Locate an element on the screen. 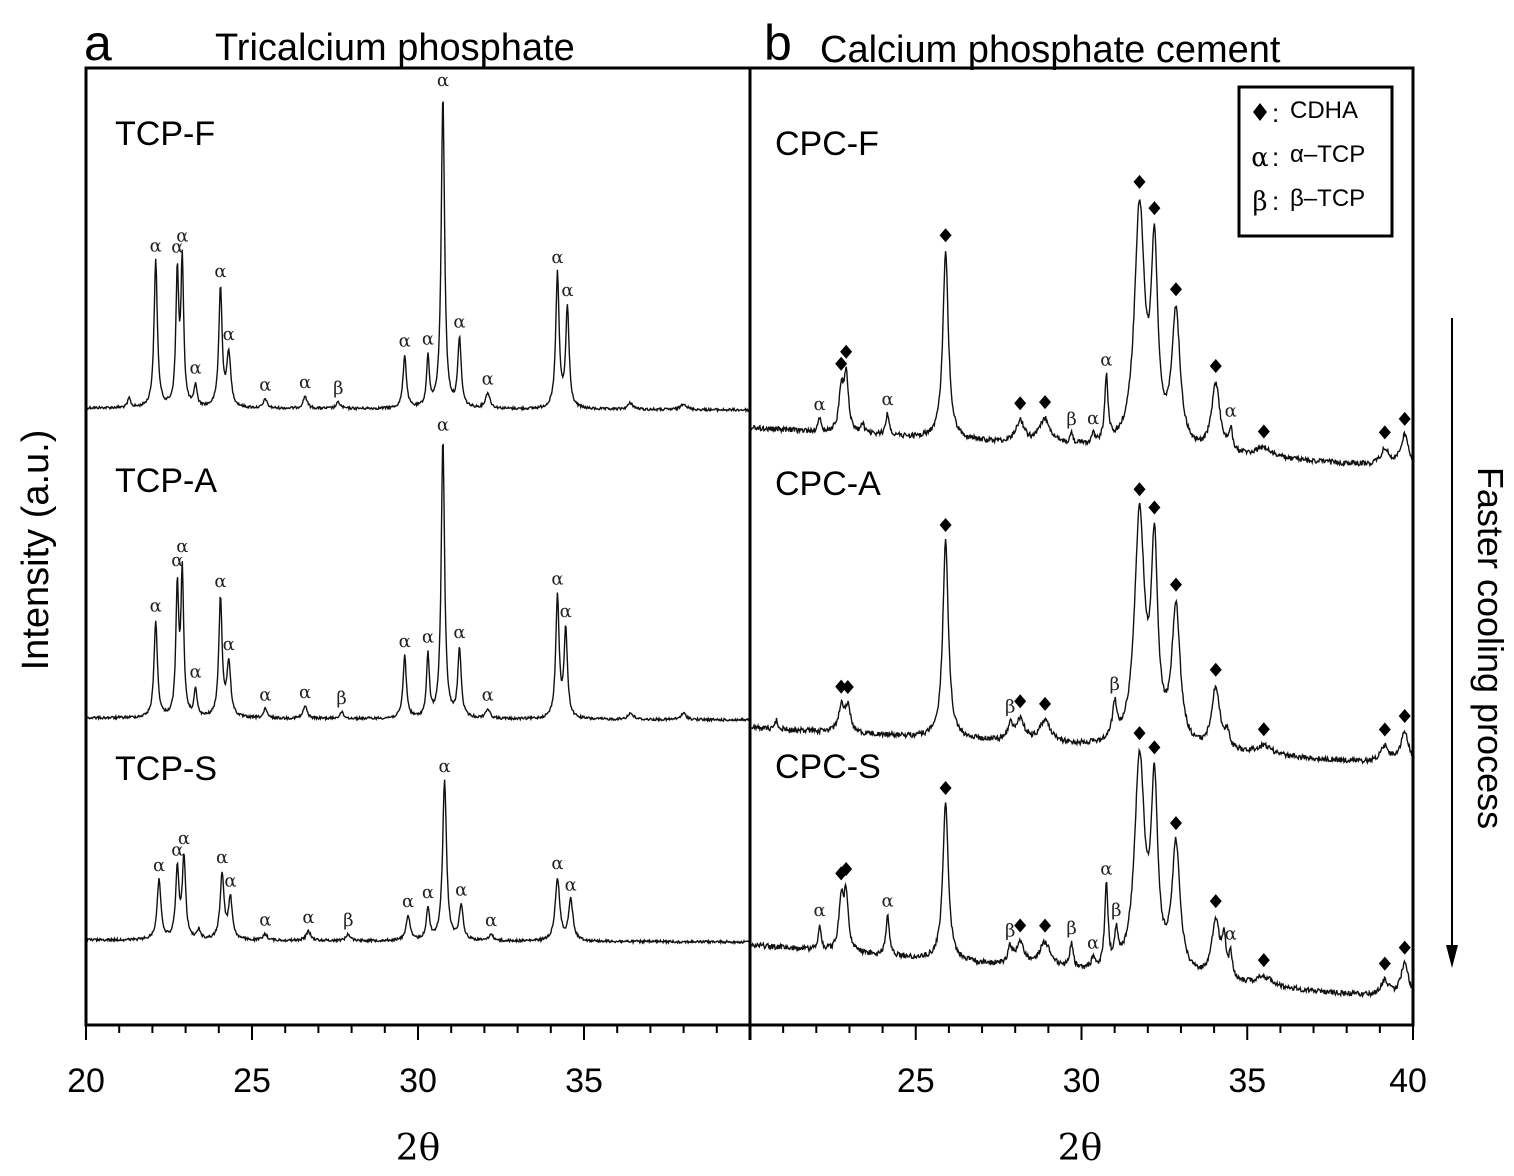 The height and width of the screenshot is (1176, 1514). down-arrow-icon is located at coordinates (1452, 956).